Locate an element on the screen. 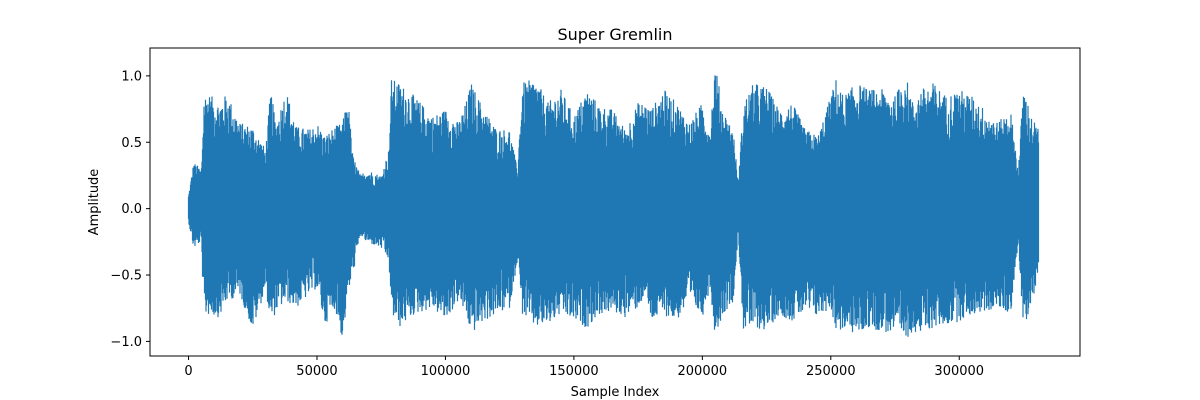 This screenshot has height=400, width=1200. x-tick-label: 300000 is located at coordinates (959, 371).